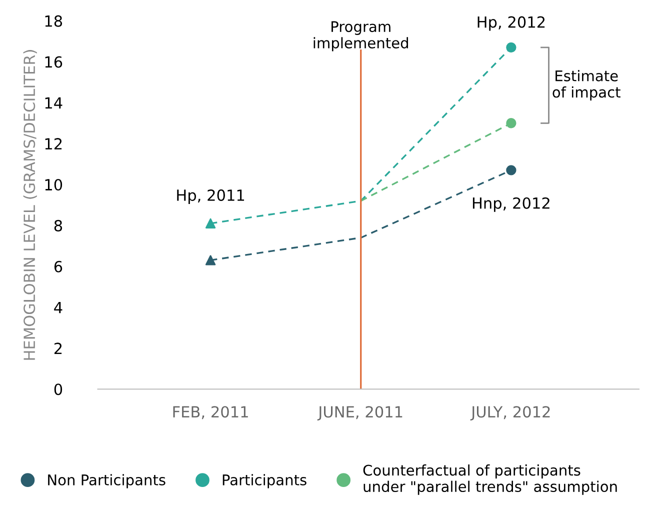 The image size is (652, 508). What do you see at coordinates (107, 481) in the screenshot?
I see `legend-label: Non Participants` at bounding box center [107, 481].